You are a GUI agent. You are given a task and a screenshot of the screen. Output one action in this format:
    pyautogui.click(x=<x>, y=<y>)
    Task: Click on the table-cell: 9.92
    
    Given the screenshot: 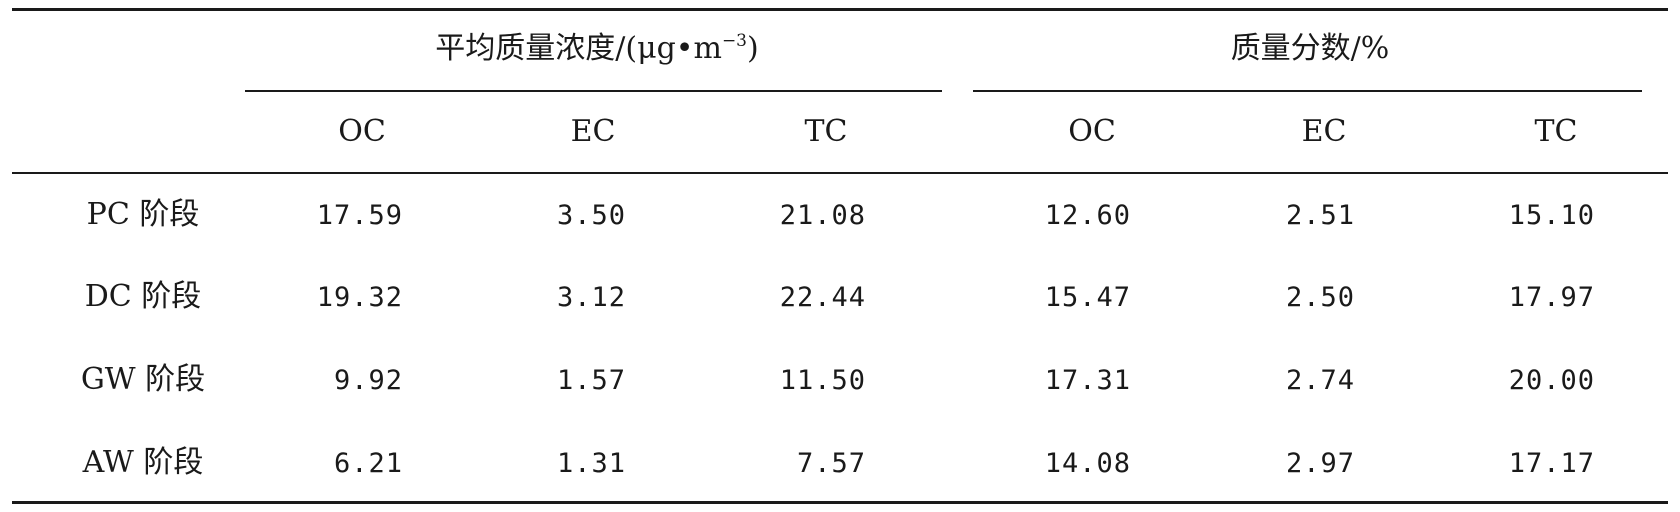 What is the action you would take?
    pyautogui.click(x=368, y=380)
    